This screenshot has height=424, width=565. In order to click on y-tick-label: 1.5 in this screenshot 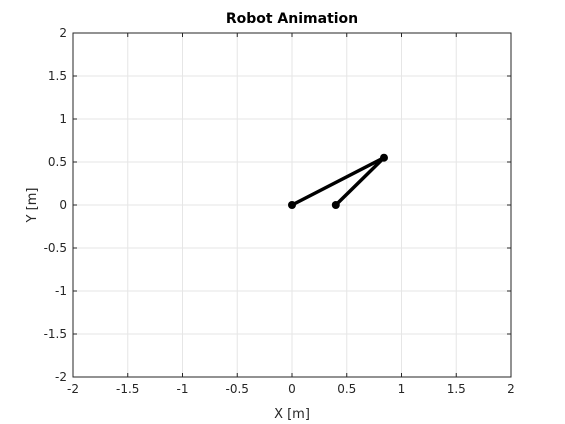, I will do `click(57, 76)`.